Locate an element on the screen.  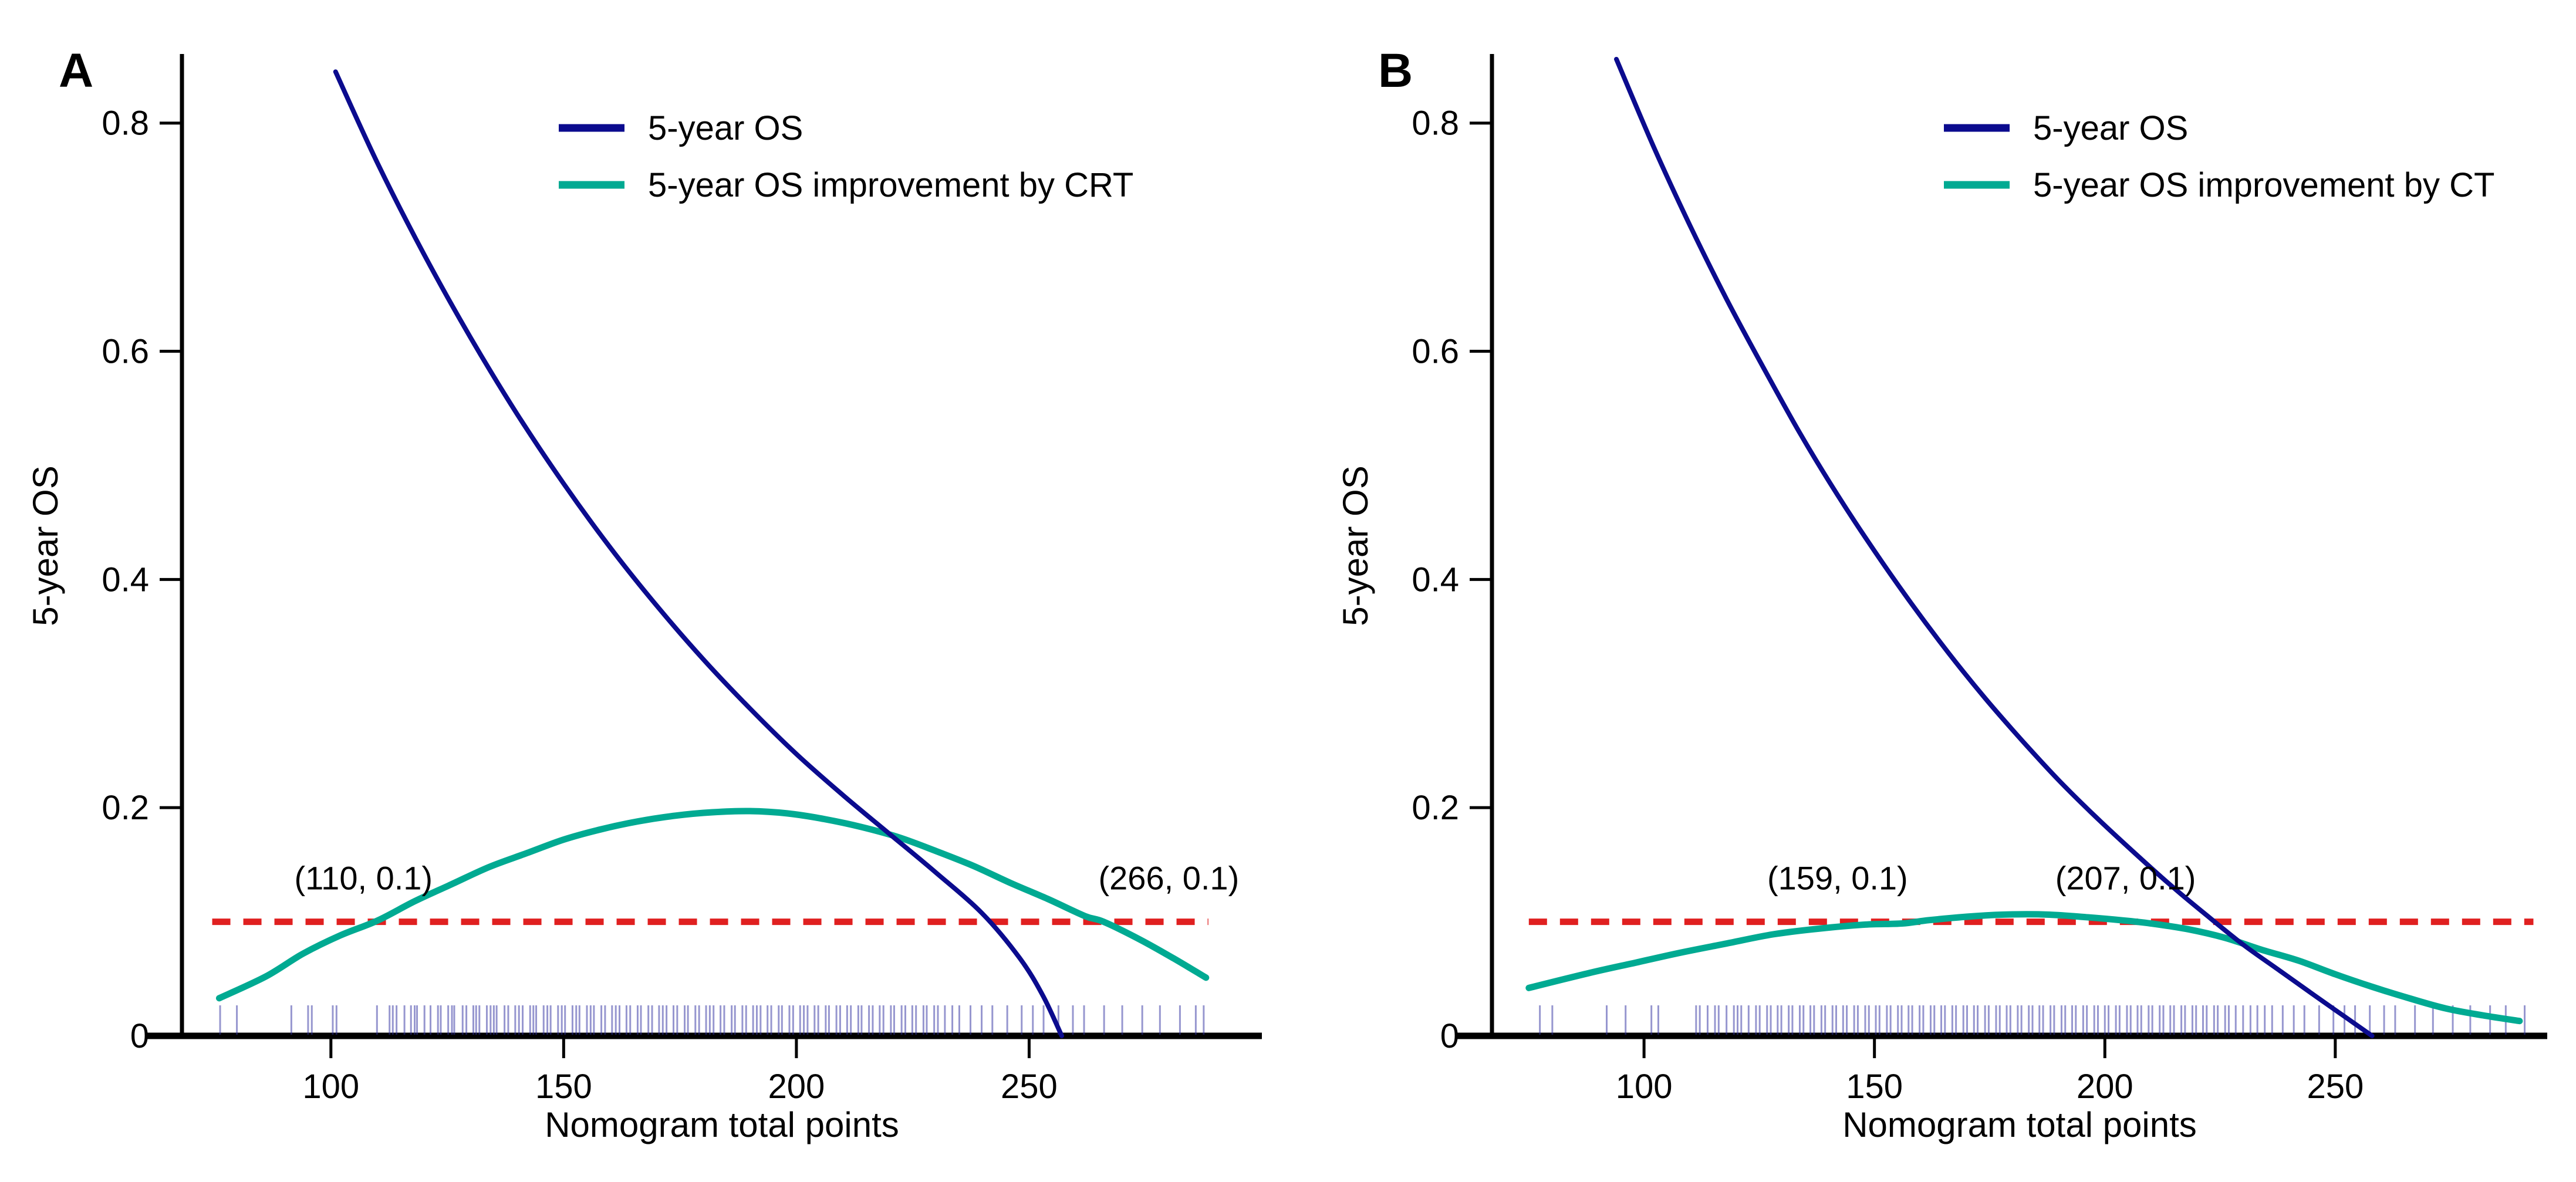
panel-b-y-axis-title: 5-year OS is located at coordinates (1356, 545).